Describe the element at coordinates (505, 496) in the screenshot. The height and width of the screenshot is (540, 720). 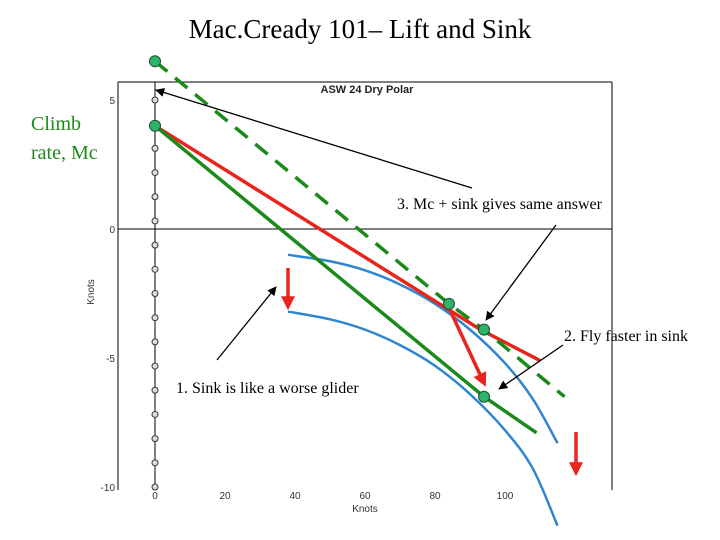
I see `x-tick-label: 100` at that location.